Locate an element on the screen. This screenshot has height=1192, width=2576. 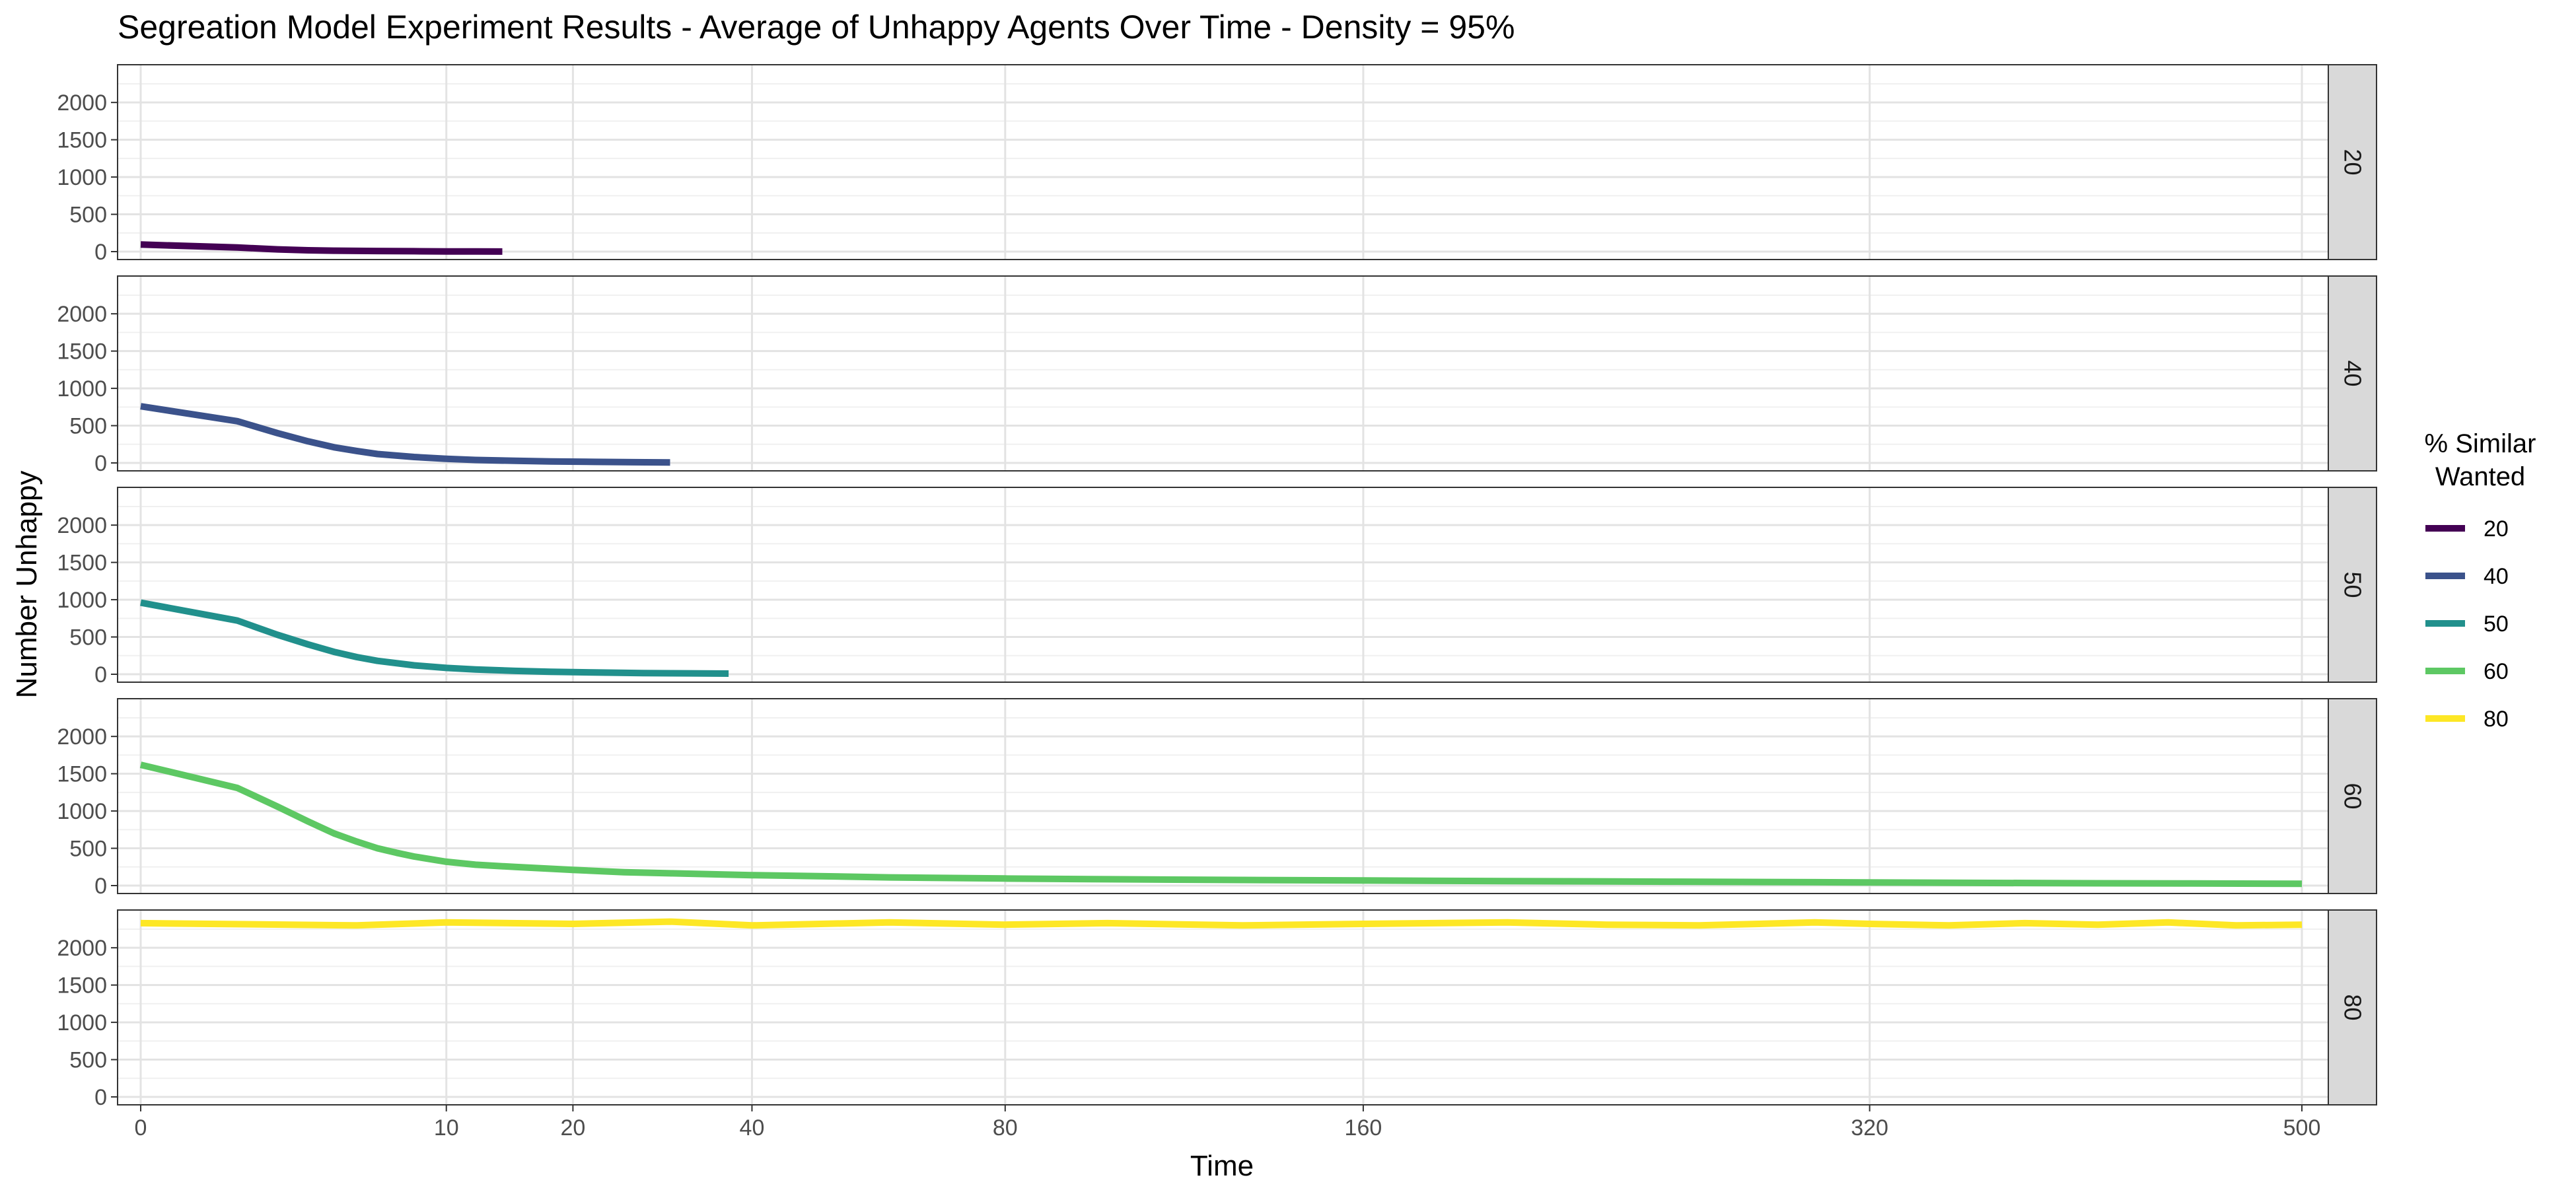
legend-entry-50: 50 is located at coordinates (2467, 624).